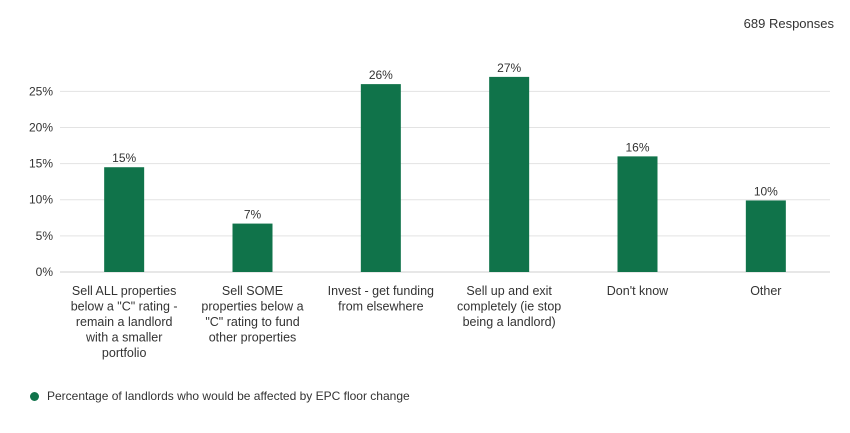 This screenshot has width=850, height=433. I want to click on x-category-label: portfolio, so click(124, 353).